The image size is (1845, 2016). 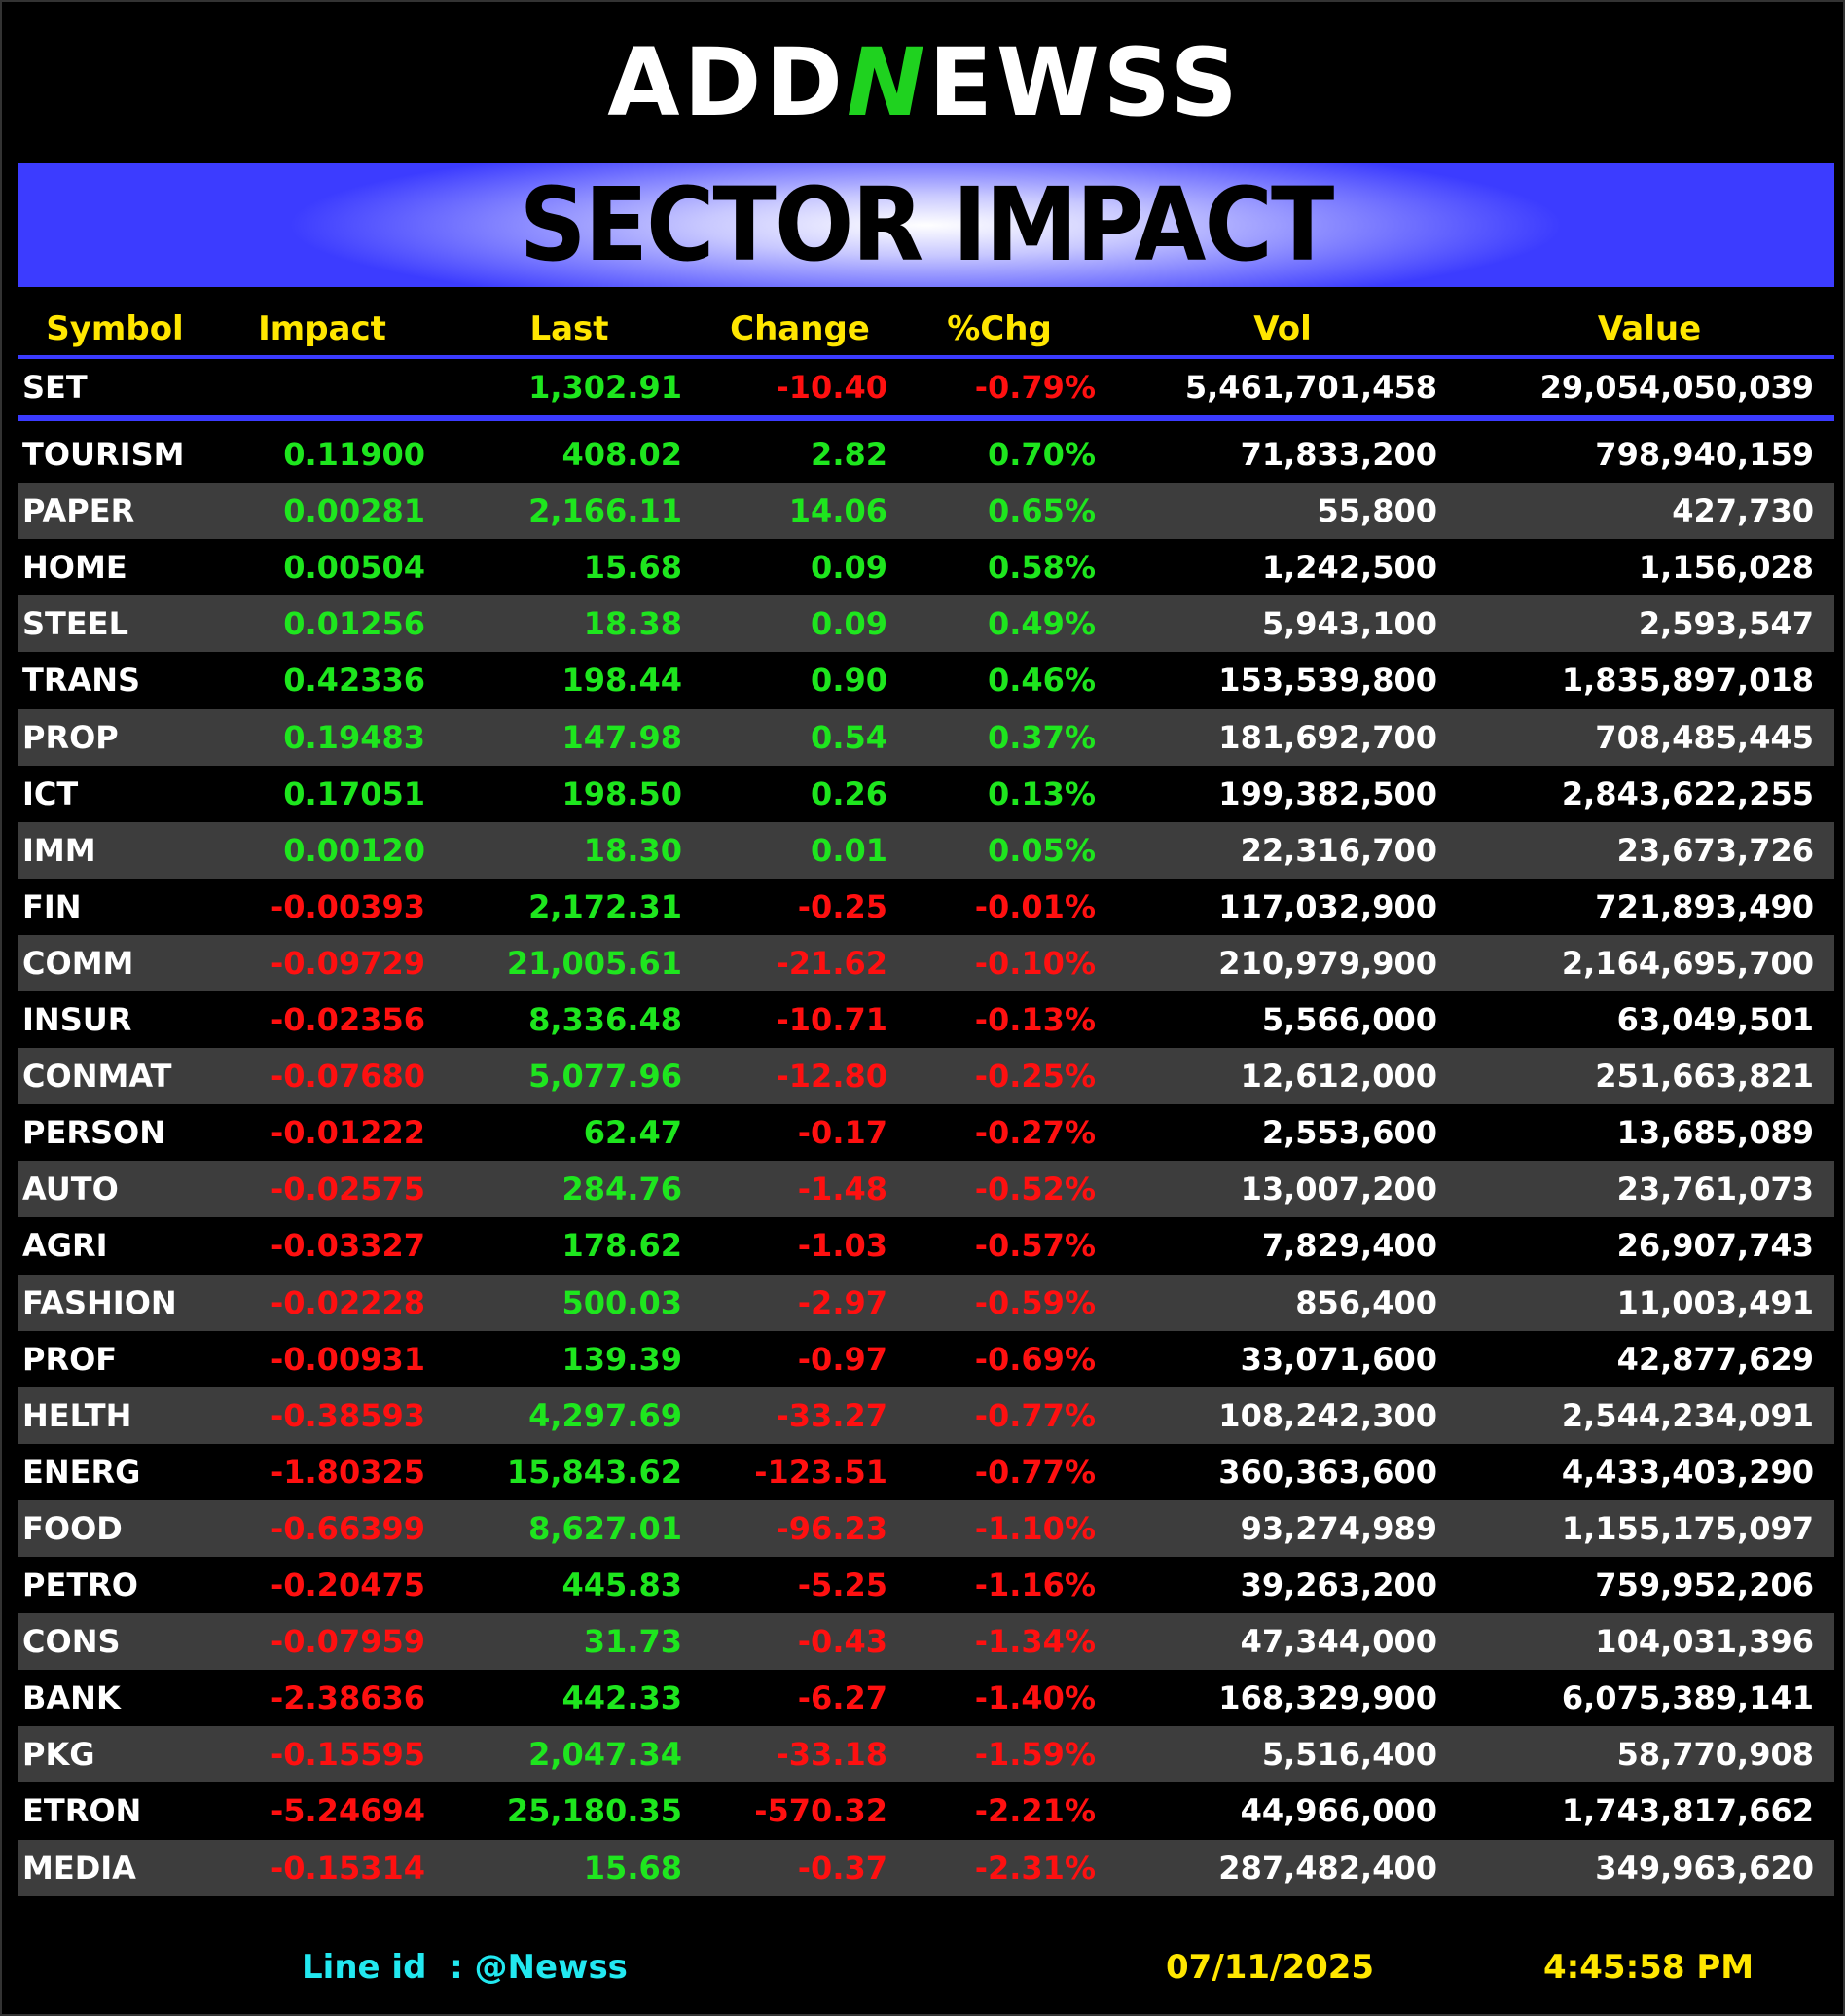 What do you see at coordinates (621, 681) in the screenshot?
I see `last: 198.44` at bounding box center [621, 681].